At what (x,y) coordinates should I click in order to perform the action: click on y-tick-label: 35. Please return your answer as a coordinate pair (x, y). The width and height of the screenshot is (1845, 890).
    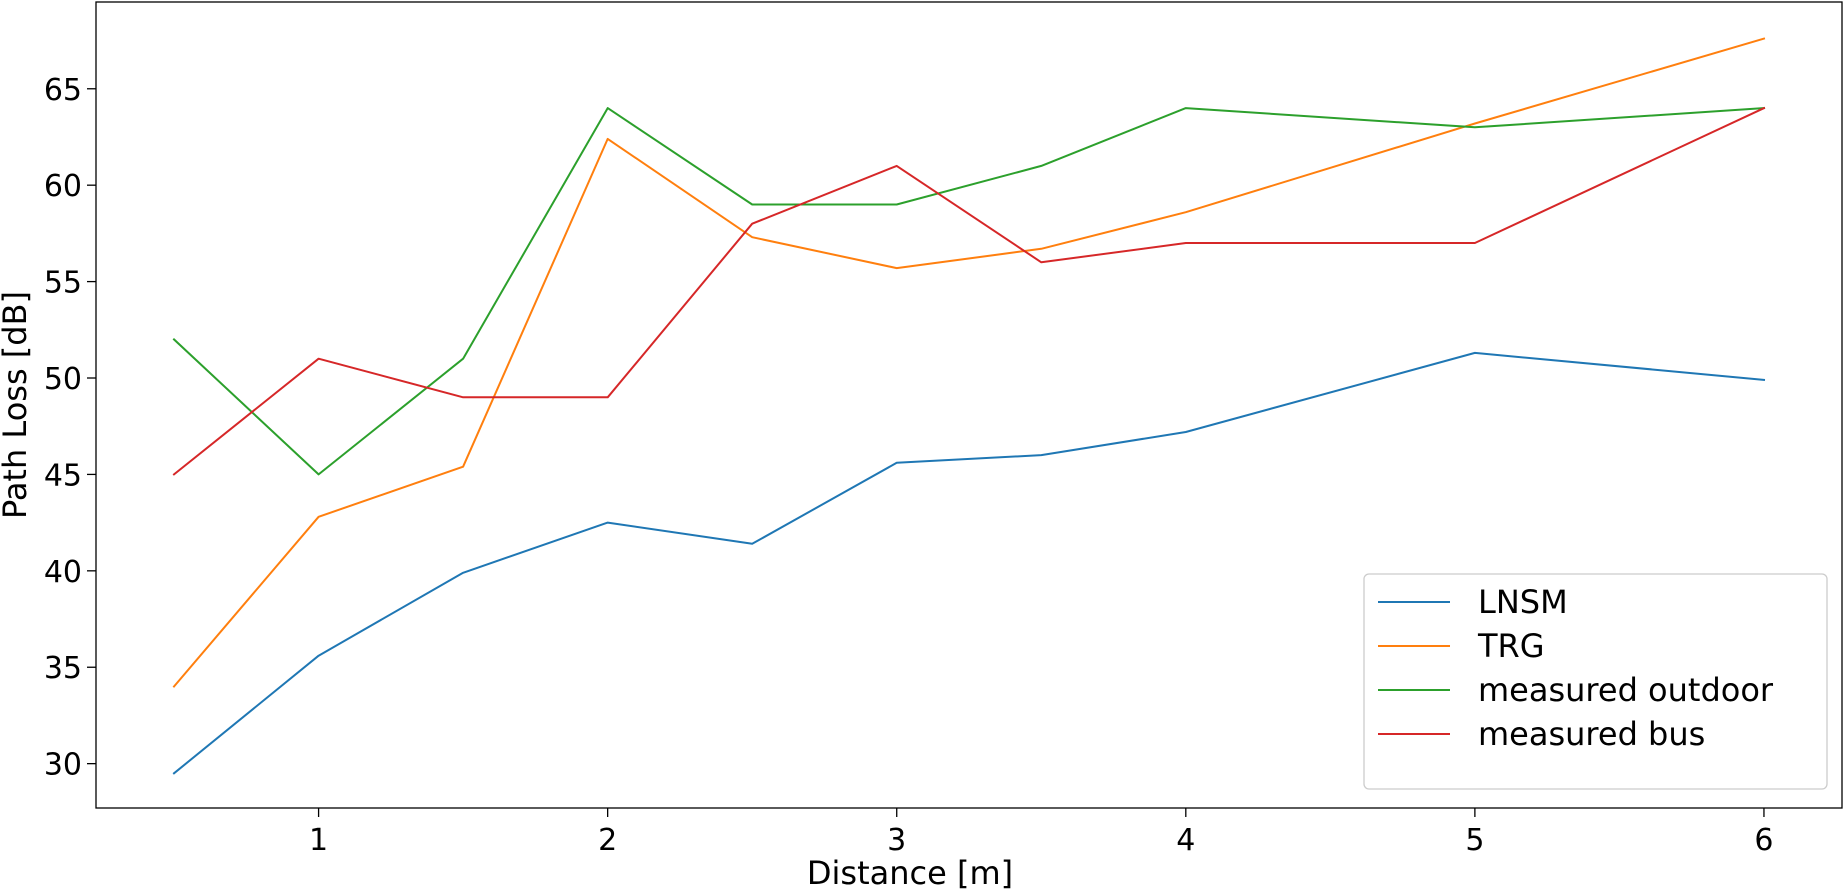
    Looking at the image, I should click on (63, 668).